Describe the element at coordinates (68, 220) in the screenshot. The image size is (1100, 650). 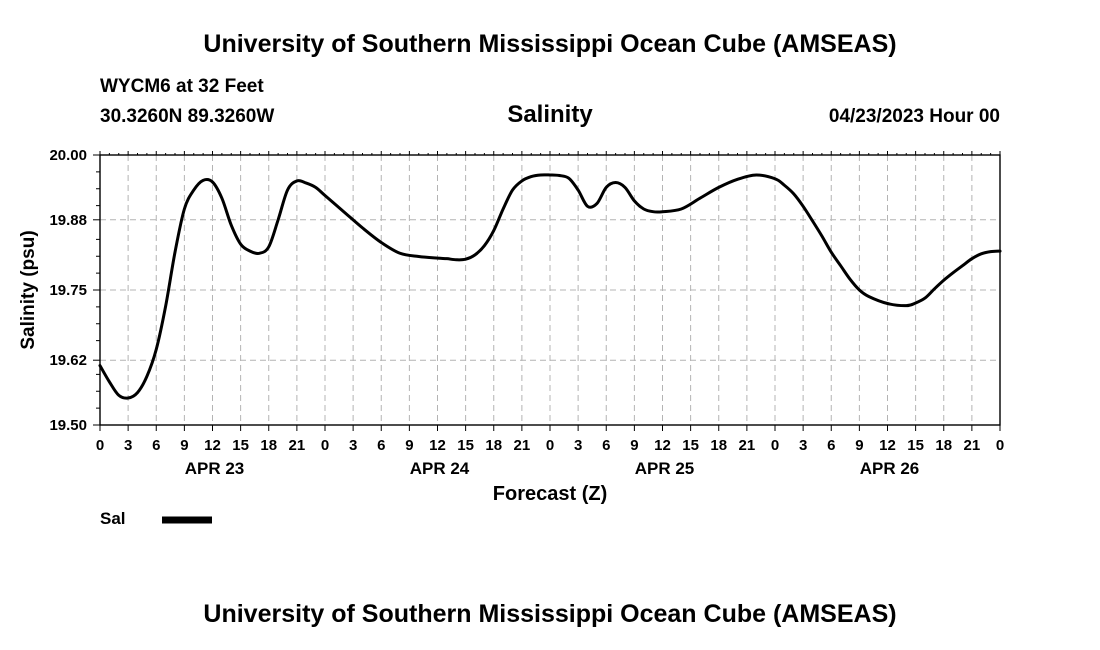
I see `y-tick-label: 19.88` at that location.